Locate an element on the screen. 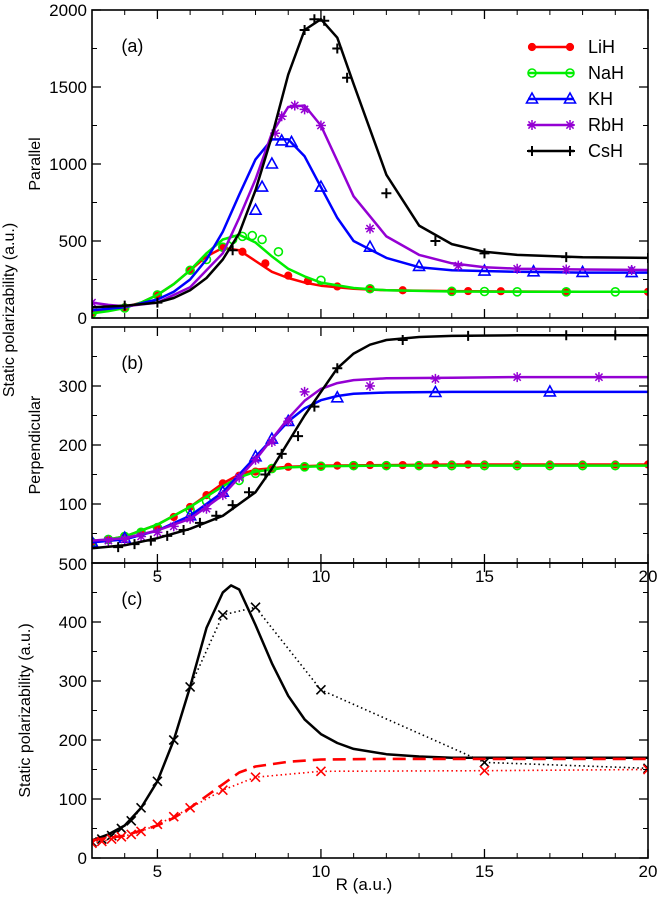  x-tick-label: 5 is located at coordinates (157, 871).